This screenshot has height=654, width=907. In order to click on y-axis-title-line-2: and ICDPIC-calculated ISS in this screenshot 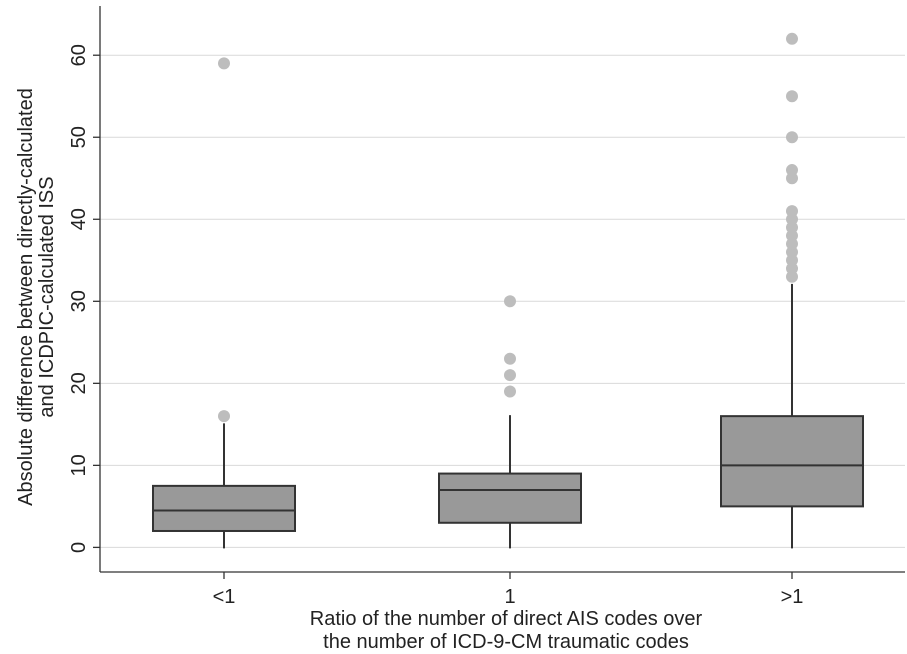, I will do `click(47, 296)`.